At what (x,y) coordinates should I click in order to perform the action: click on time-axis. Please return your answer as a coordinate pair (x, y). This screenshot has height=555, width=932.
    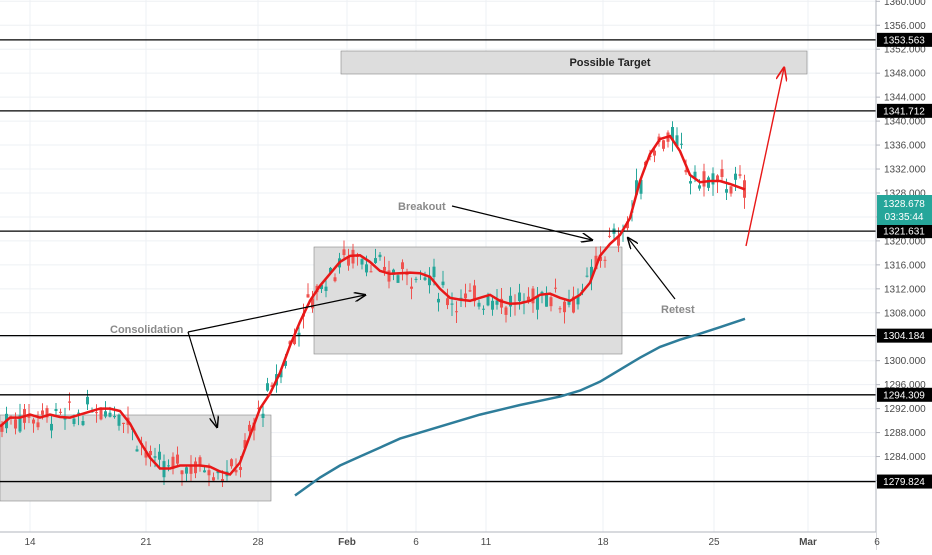
    Looking at the image, I should click on (438, 541).